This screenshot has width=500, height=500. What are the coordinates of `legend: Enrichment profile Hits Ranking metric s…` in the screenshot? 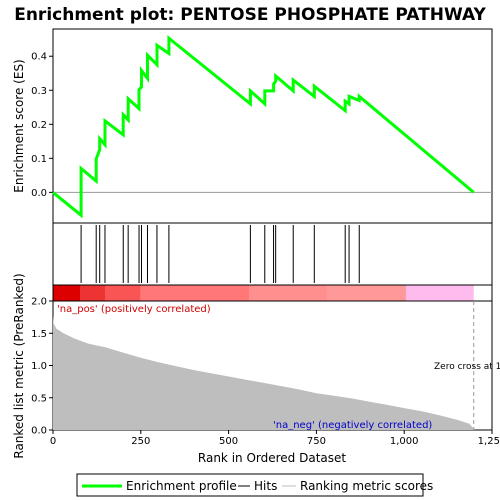 It's located at (254, 485).